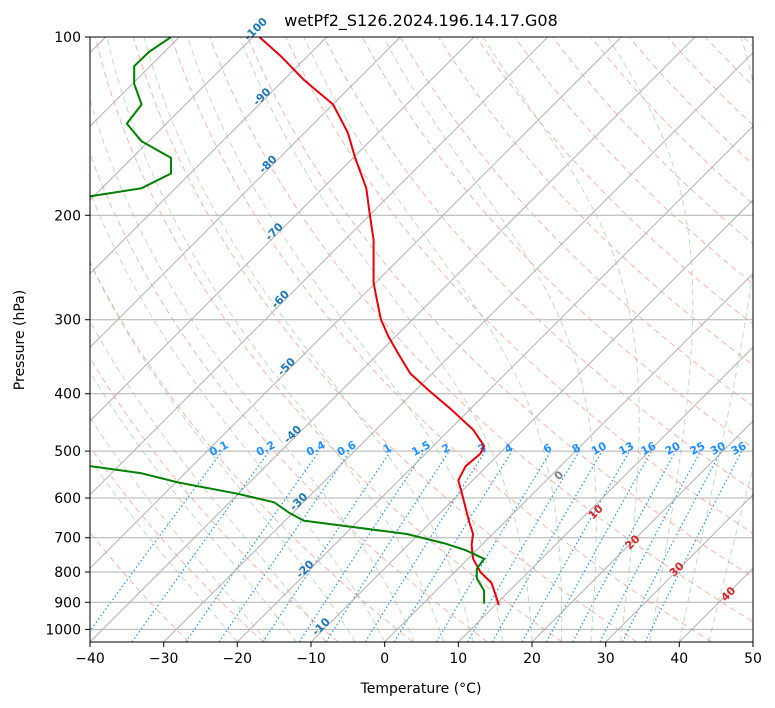  Describe the element at coordinates (67, 334) in the screenshot. I see `y-axis: 100 200 300 400 500 600 700 800 900 1000` at that location.